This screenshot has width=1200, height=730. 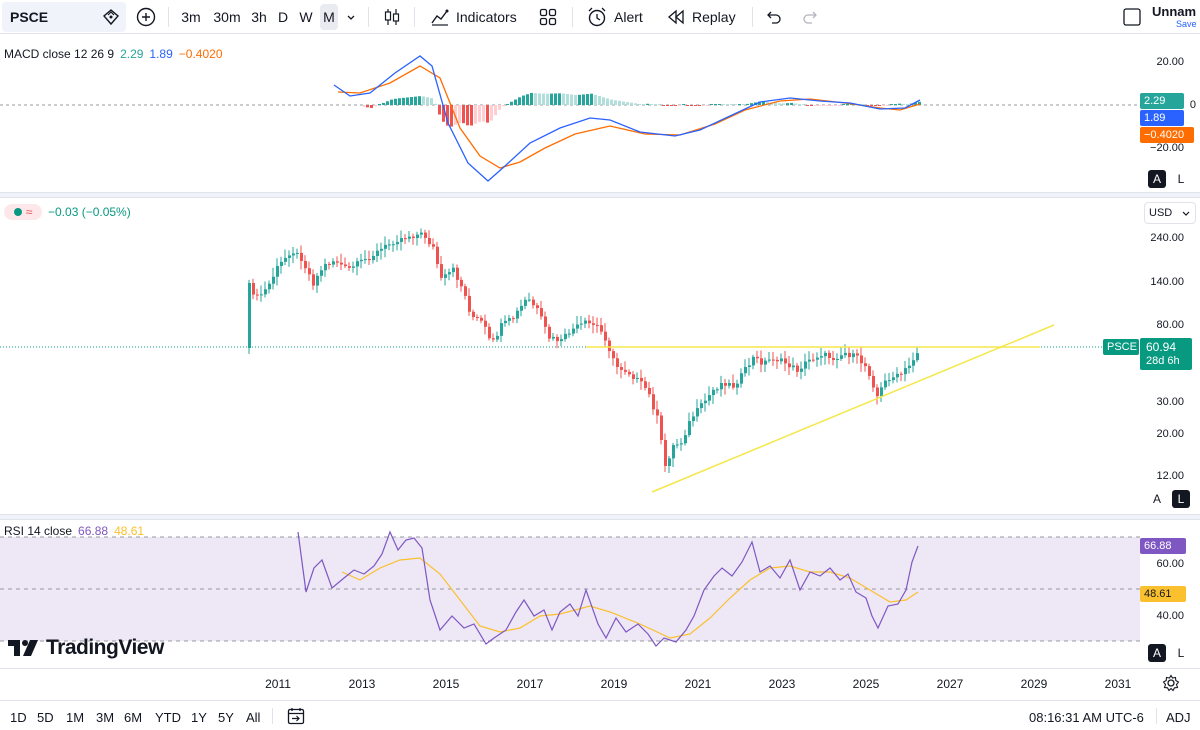 I want to click on interval-d: D, so click(x=283, y=17).